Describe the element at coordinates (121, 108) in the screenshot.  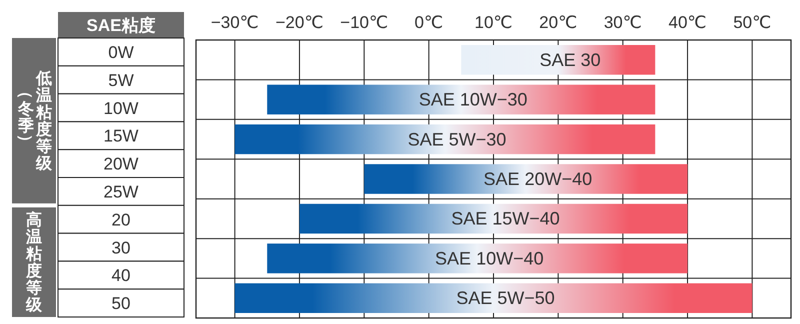
I see `text: 10W` at that location.